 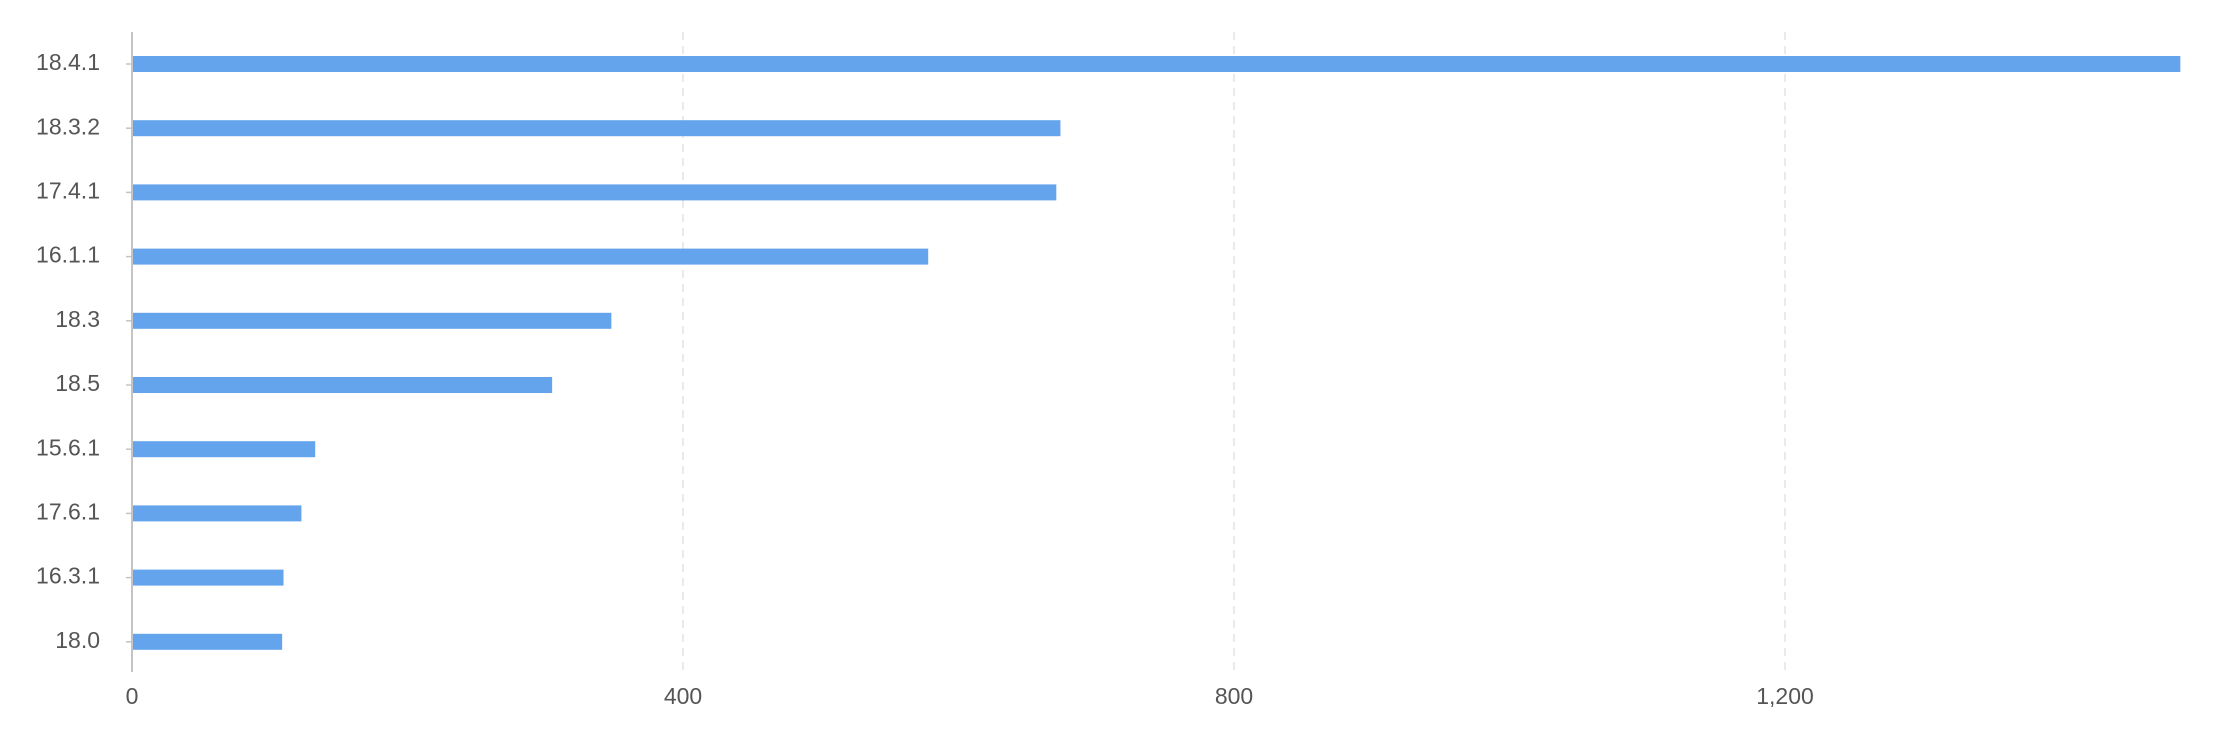 What do you see at coordinates (1785, 696) in the screenshot?
I see `x-tick-label-1200: 1,200` at bounding box center [1785, 696].